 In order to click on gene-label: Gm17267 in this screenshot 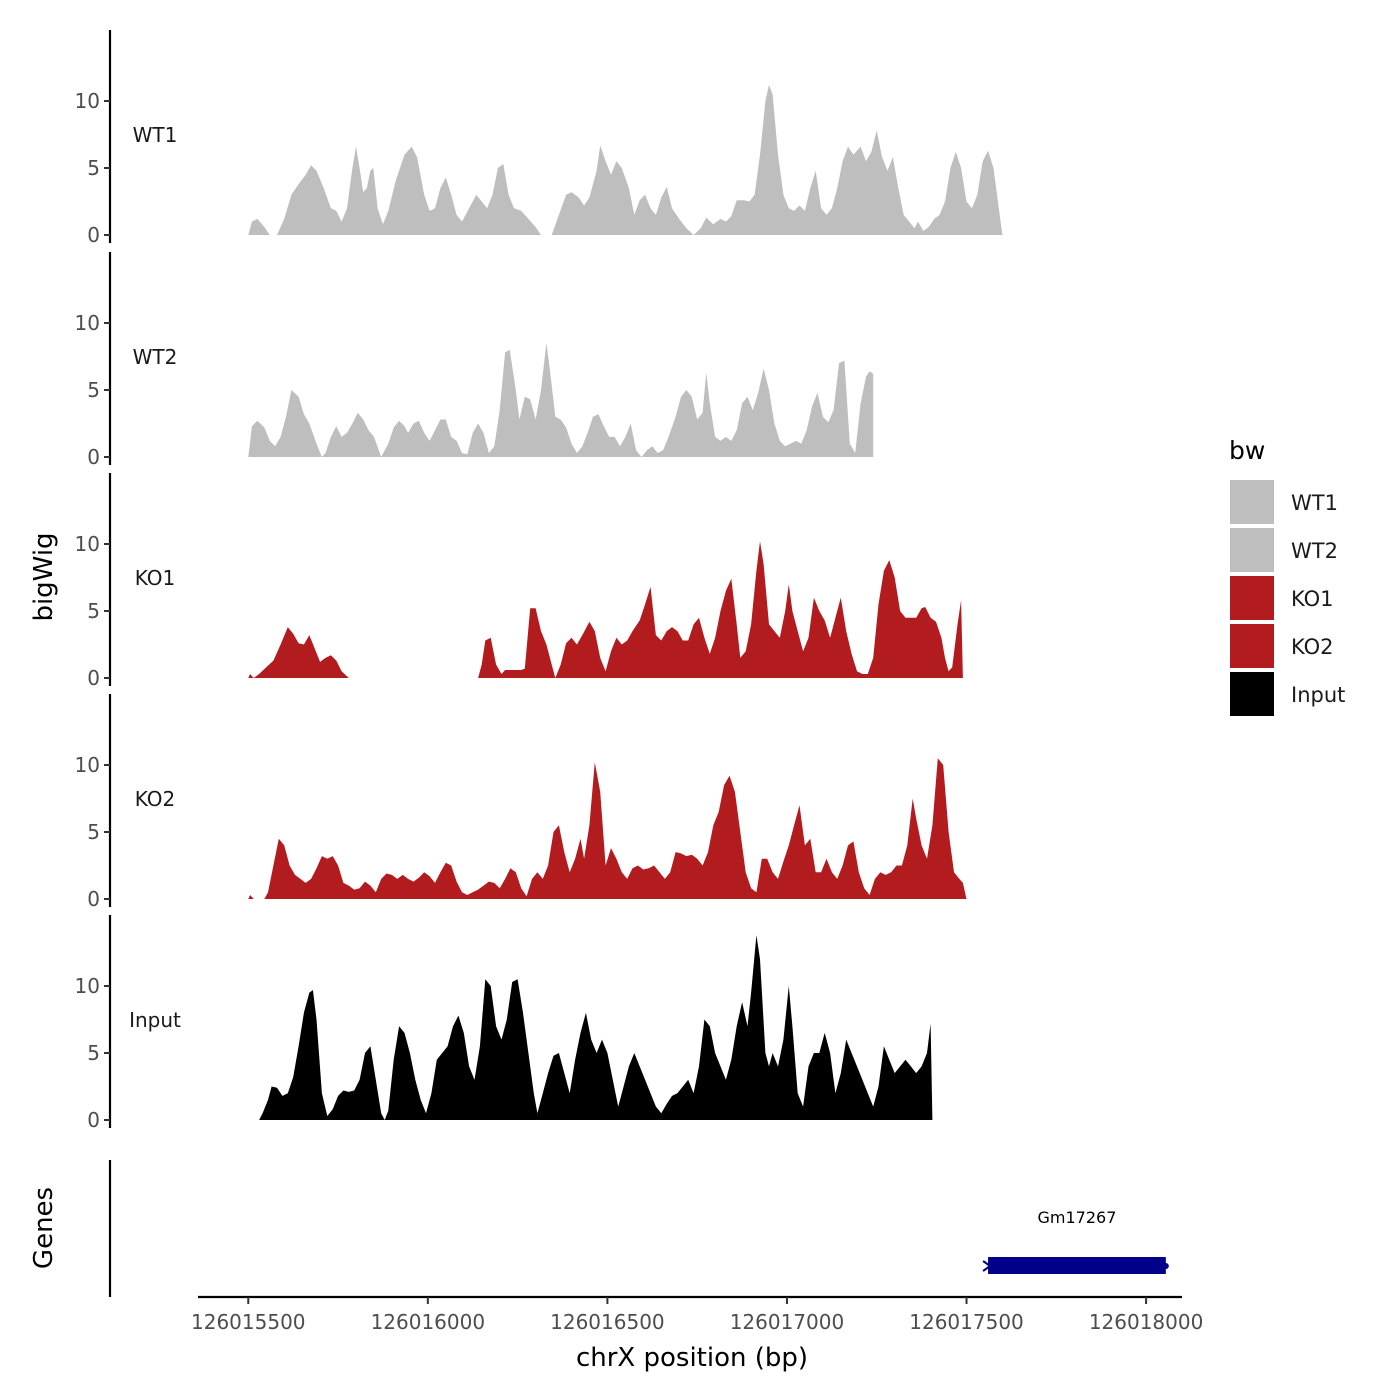, I will do `click(1077, 1217)`.